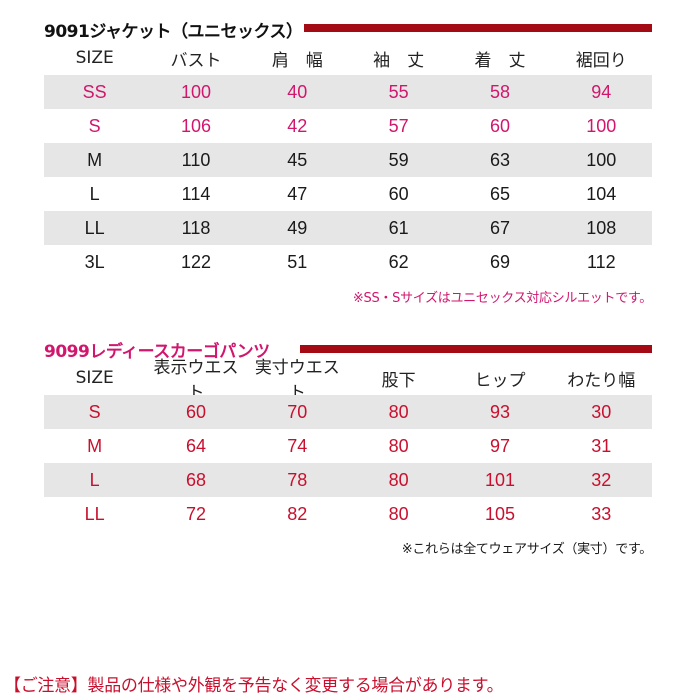 The image size is (700, 700). Describe the element at coordinates (196, 193) in the screenshot. I see `value-cell: 114` at that location.